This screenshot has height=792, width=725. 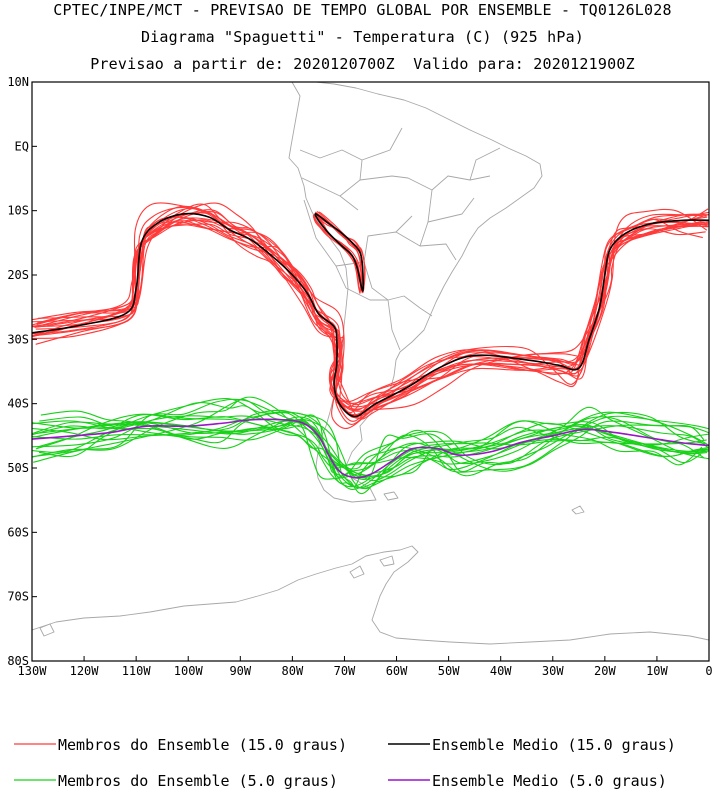 What do you see at coordinates (553, 671) in the screenshot?
I see `lon-tick-label: 30W` at bounding box center [553, 671].